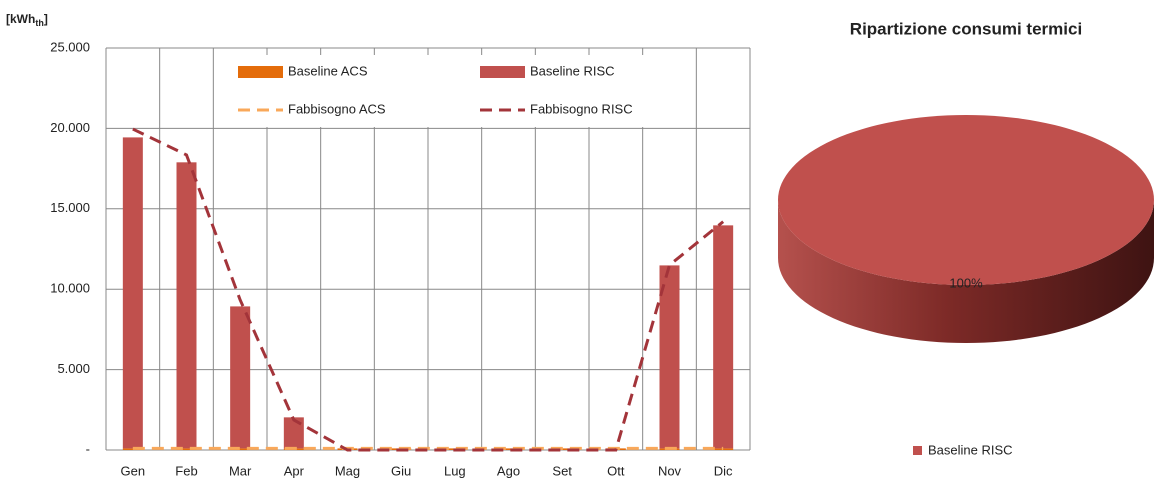 This screenshot has width=1155, height=480. I want to click on x-tick-label: Nov, so click(670, 470).